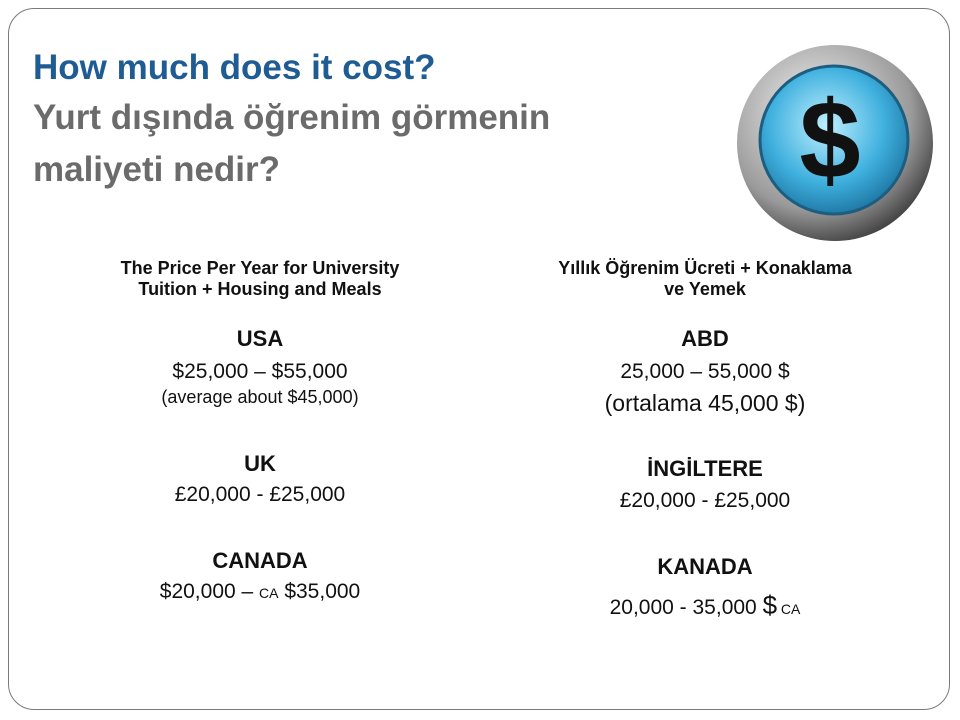 The width and height of the screenshot is (960, 720). I want to click on price-part: $20,000 –, so click(209, 591).